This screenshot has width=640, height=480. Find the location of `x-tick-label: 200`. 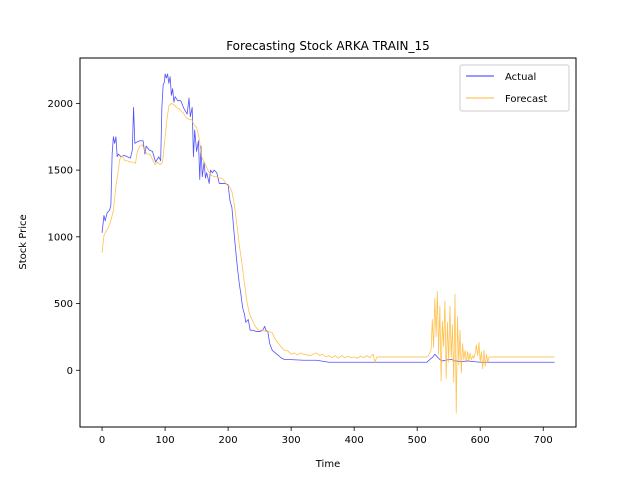

x-tick-label: 200 is located at coordinates (228, 440).